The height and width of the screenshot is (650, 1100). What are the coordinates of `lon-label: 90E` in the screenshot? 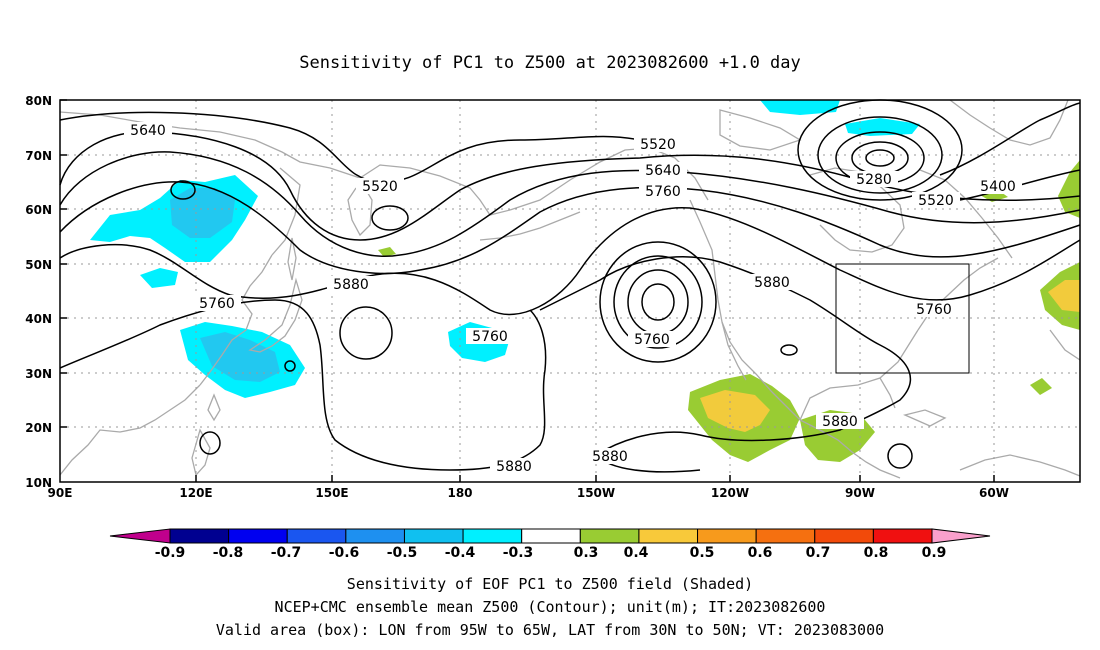 It's located at (60, 493).